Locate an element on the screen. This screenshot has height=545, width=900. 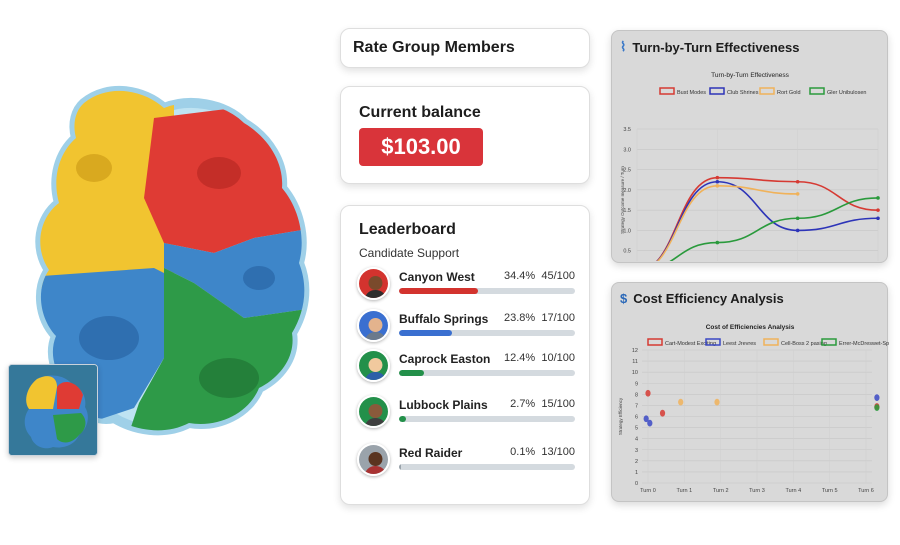
y-tick-label: 12 is located at coordinates (635, 351).